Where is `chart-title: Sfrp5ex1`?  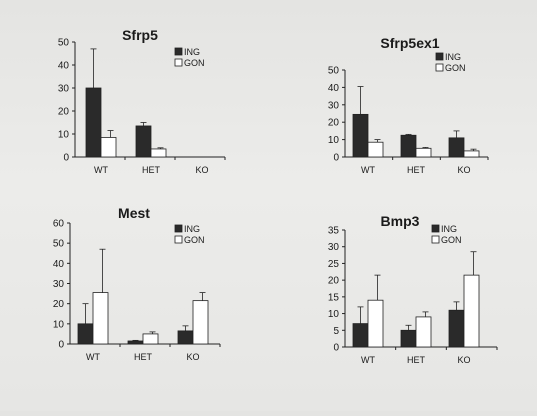 chart-title: Sfrp5ex1 is located at coordinates (409, 43).